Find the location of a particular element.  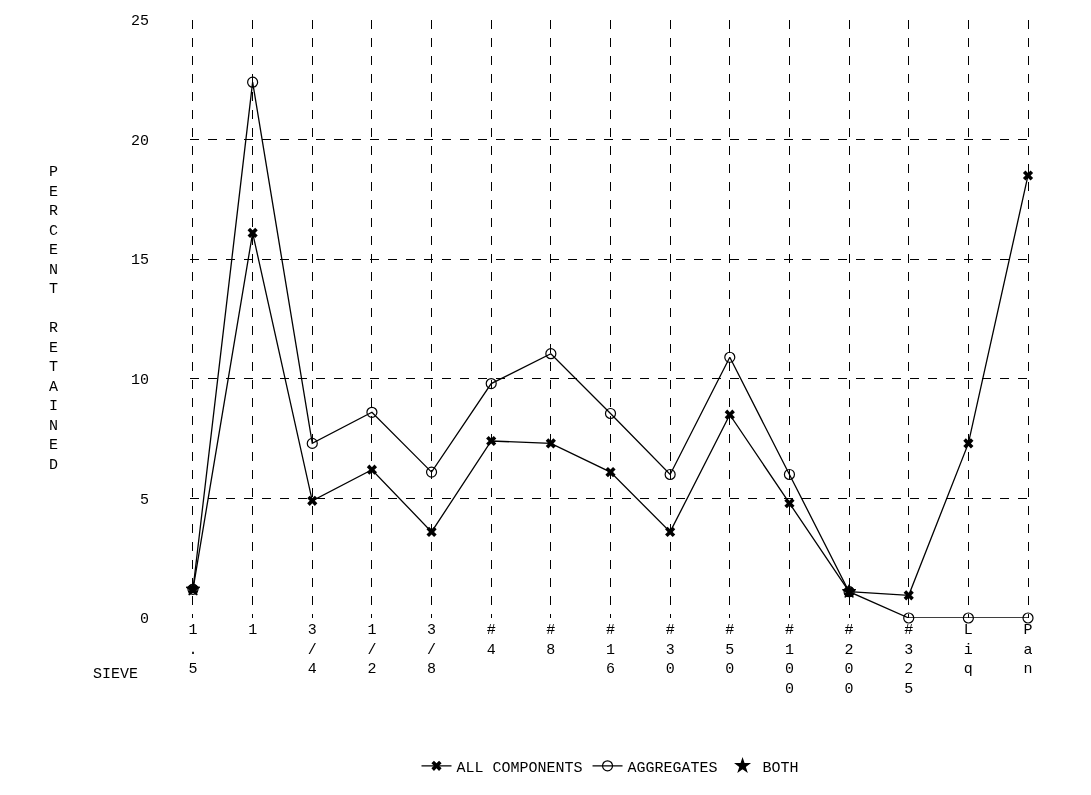

legend-label: BOTH is located at coordinates (780, 768).